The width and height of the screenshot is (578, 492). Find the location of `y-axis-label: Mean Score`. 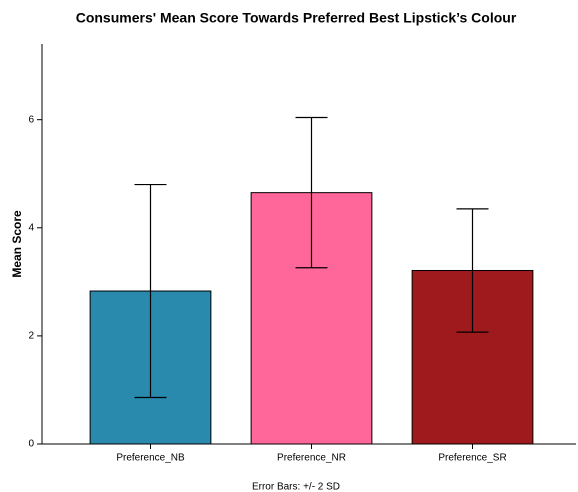

y-axis-label: Mean Score is located at coordinates (17, 244).